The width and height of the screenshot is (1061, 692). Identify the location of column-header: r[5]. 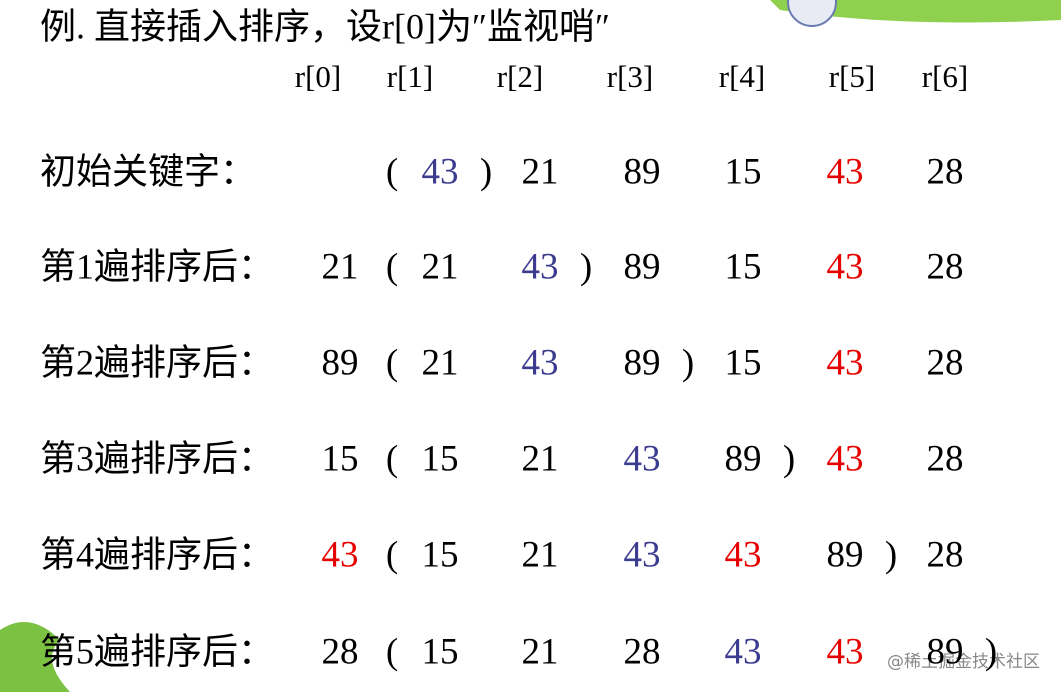
(852, 76).